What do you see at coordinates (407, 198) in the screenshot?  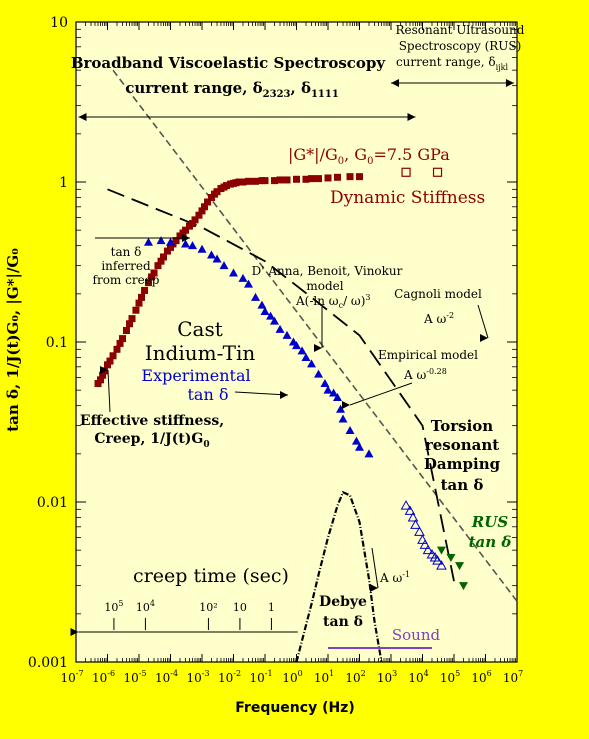 I see `dynamic-stiffness-label: Dynamic Stiffness` at bounding box center [407, 198].